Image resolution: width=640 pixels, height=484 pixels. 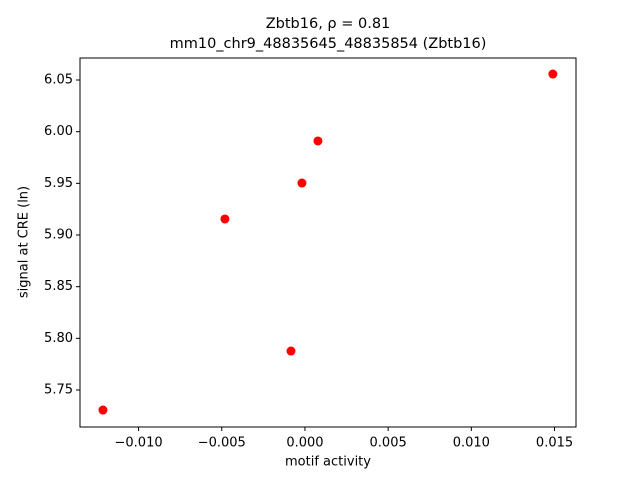 I want to click on y-tick-label: 5.80, so click(x=58, y=338).